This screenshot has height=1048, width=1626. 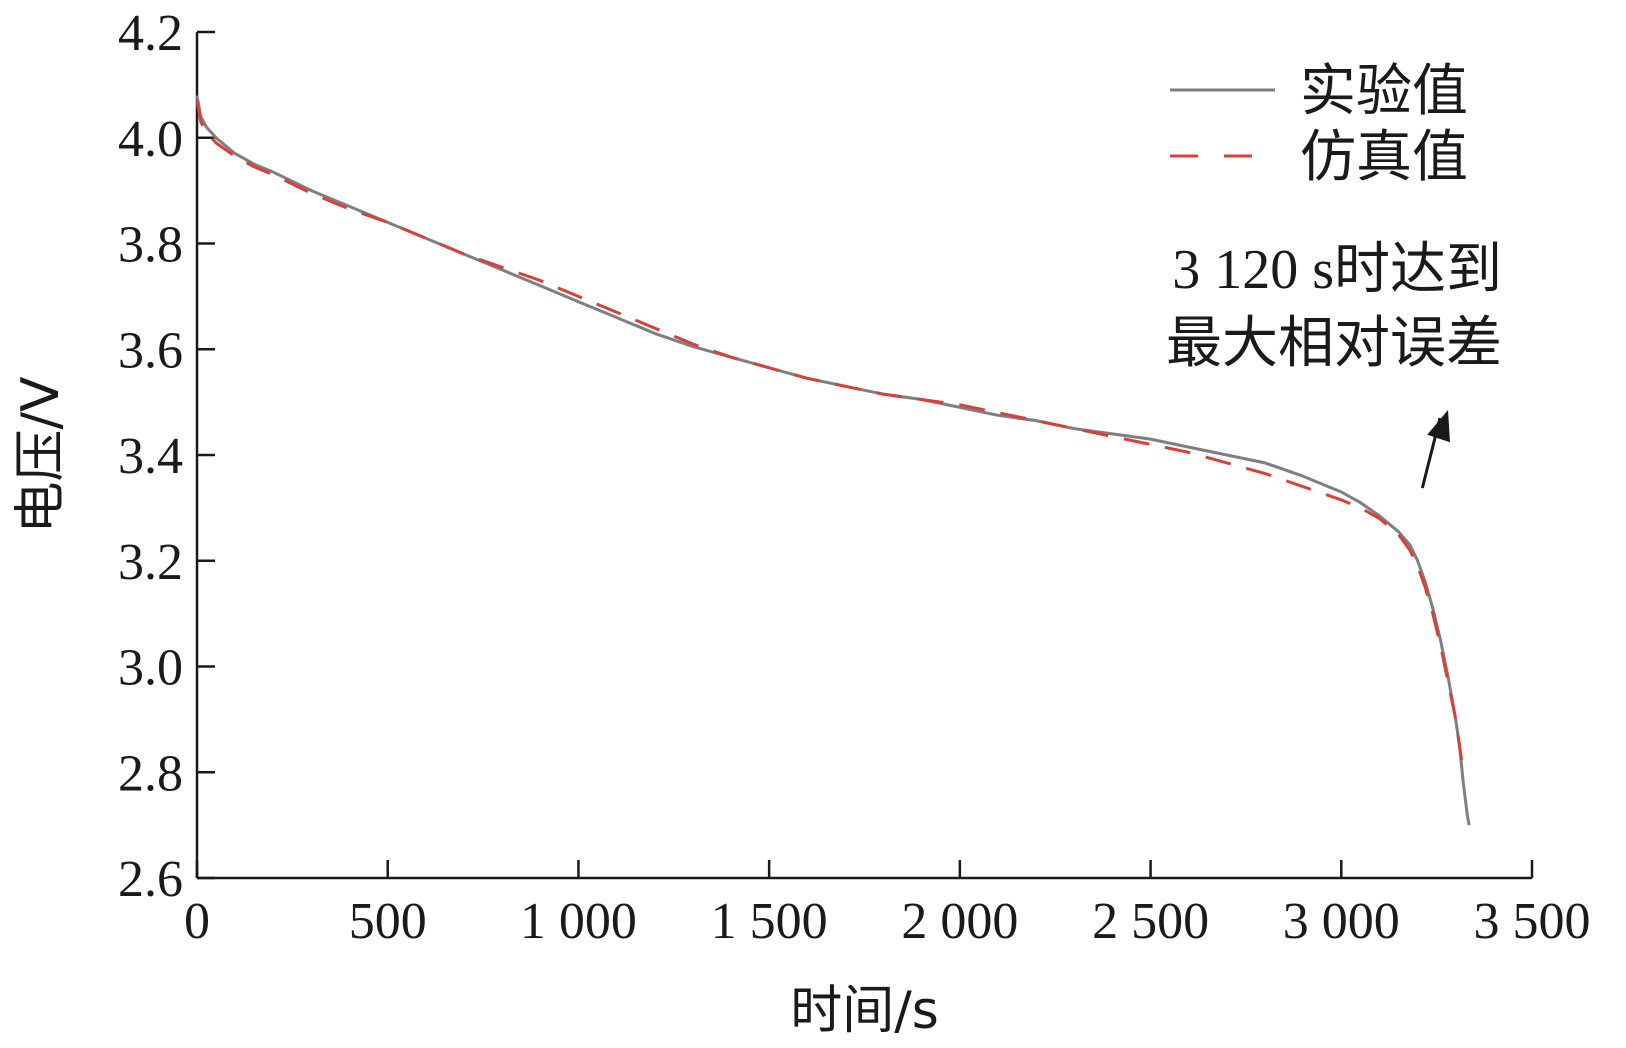 What do you see at coordinates (150, 245) in the screenshot?
I see `y-tick-label: 3.8` at bounding box center [150, 245].